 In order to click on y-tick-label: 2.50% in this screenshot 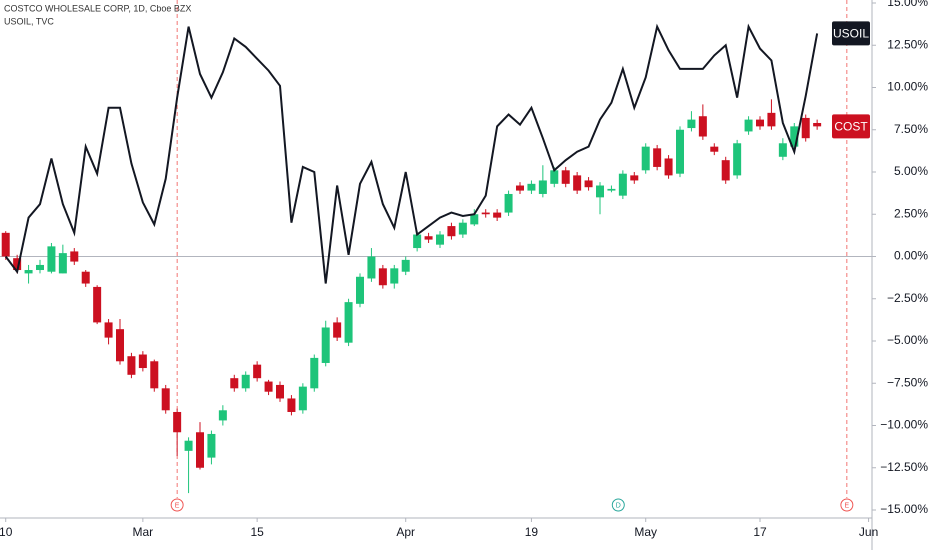, I will do `click(911, 213)`.